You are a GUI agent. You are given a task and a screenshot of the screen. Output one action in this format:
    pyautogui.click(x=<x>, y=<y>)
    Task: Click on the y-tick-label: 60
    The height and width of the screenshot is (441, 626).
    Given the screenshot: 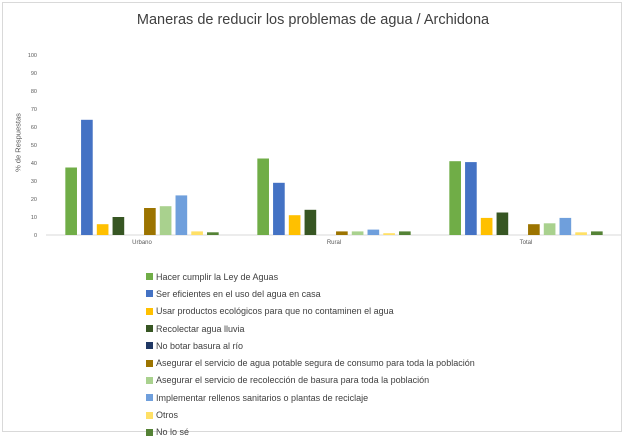 What is the action you would take?
    pyautogui.click(x=34, y=128)
    